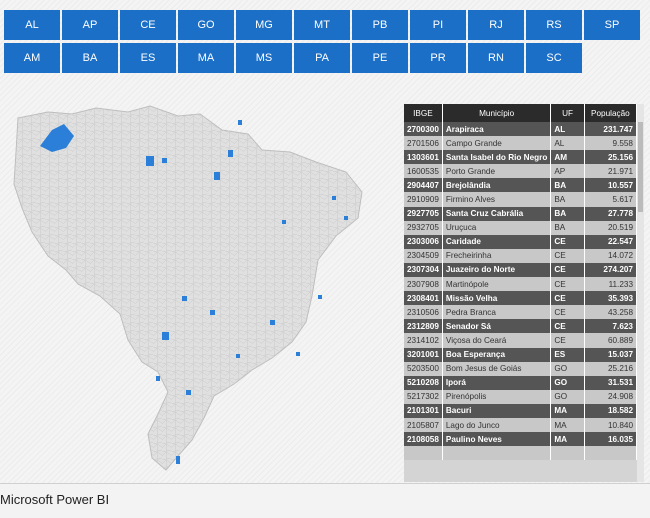 The width and height of the screenshot is (650, 518). What do you see at coordinates (423, 354) in the screenshot?
I see `cell-ibge: 3201001` at bounding box center [423, 354].